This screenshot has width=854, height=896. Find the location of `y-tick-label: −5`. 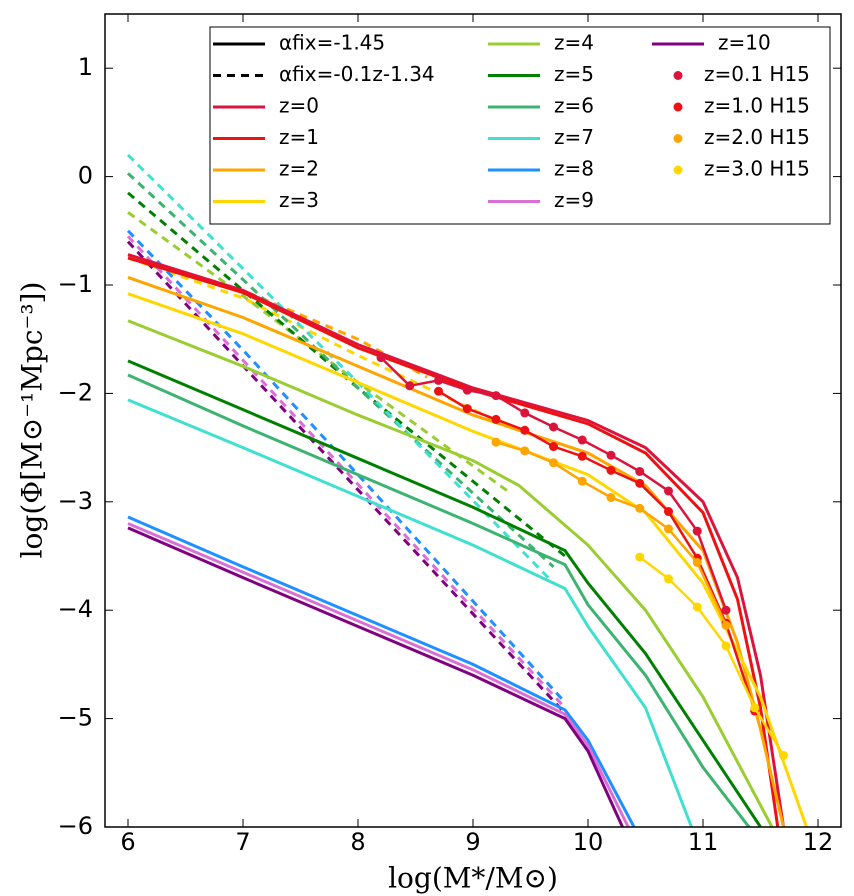

y-tick-label: −5 is located at coordinates (75, 718).